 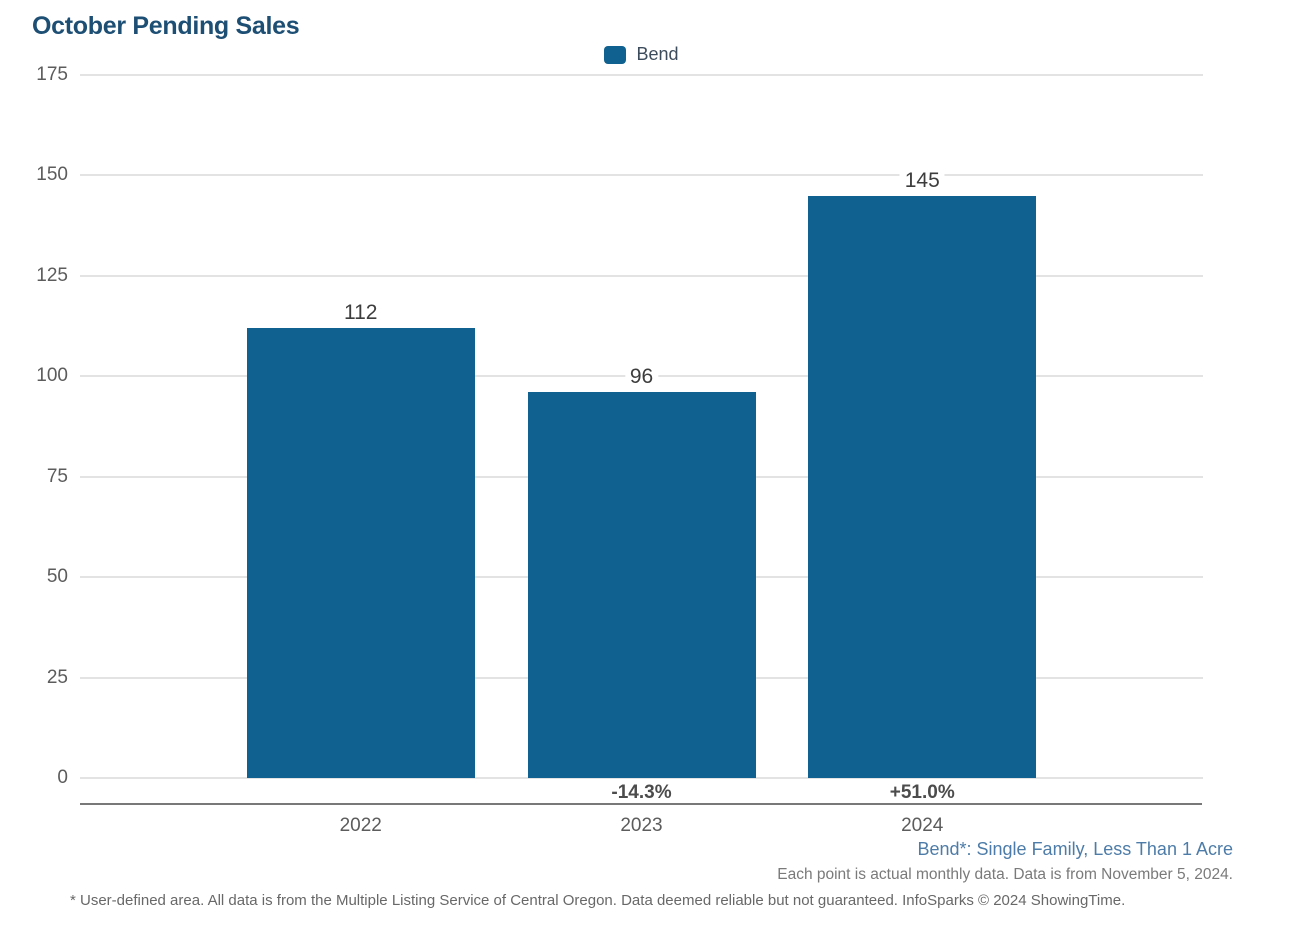 What do you see at coordinates (52, 275) in the screenshot?
I see `y-tick-label-125: 125` at bounding box center [52, 275].